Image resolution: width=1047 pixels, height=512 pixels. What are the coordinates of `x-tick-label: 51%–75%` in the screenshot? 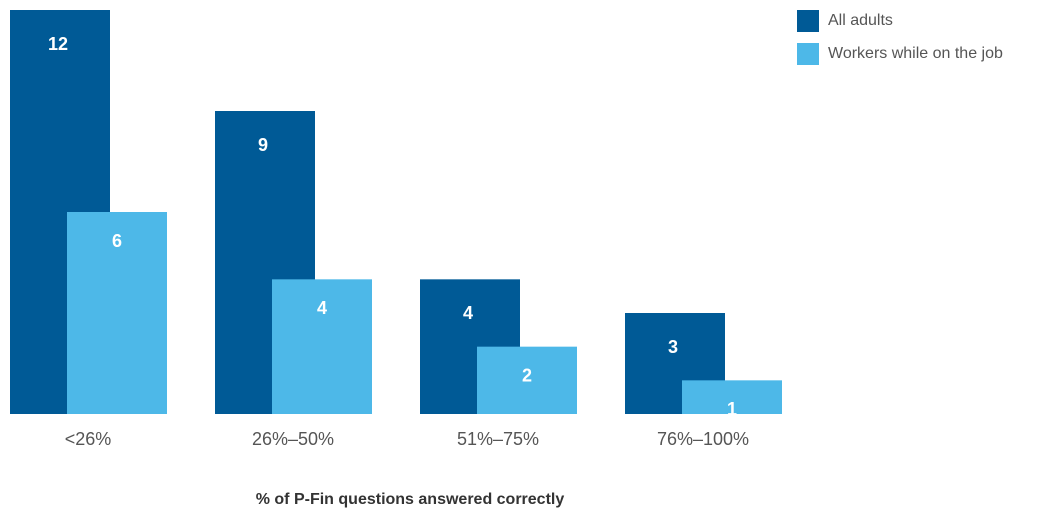 It's located at (498, 439).